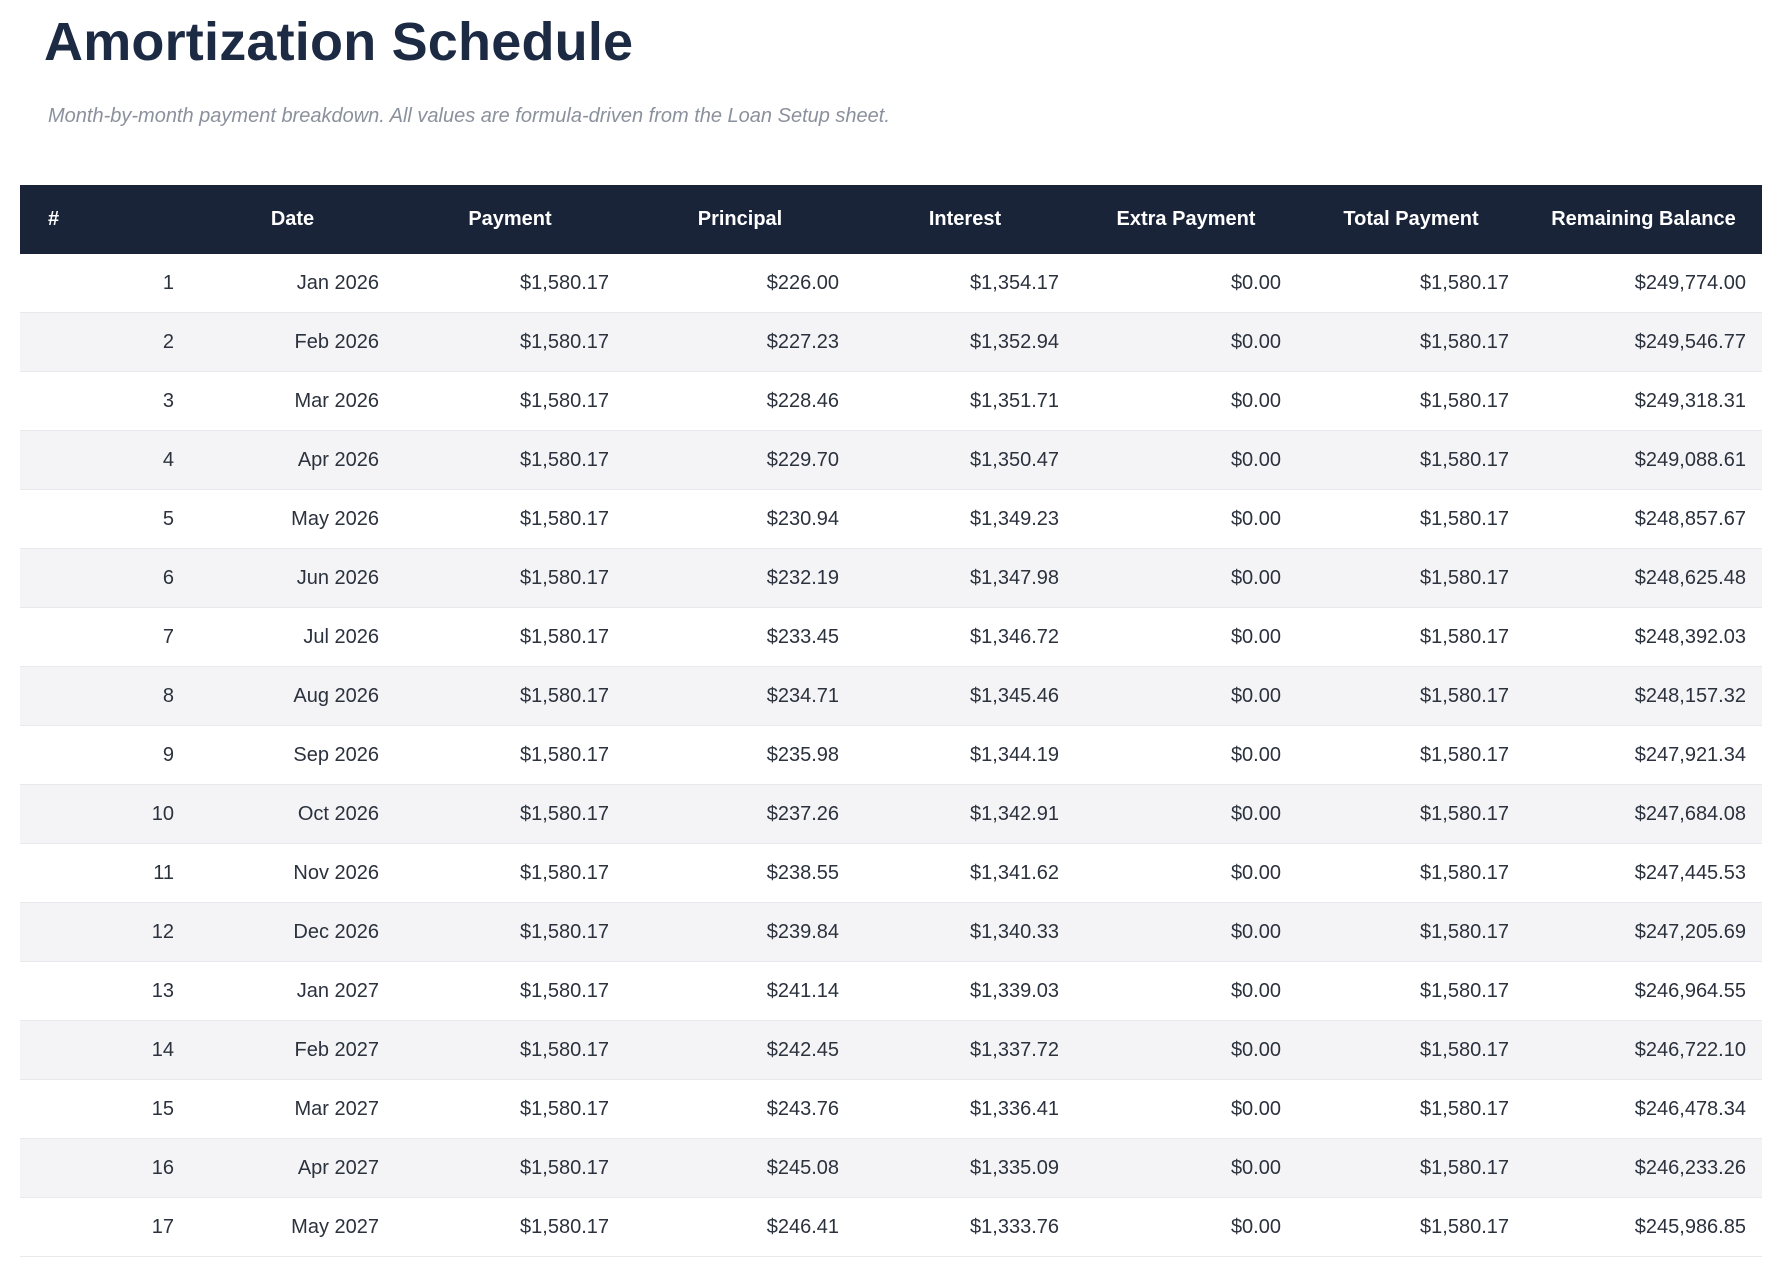 The image size is (1781, 1275). I want to click on cell-balance: $247,921.34, so click(1643, 755).